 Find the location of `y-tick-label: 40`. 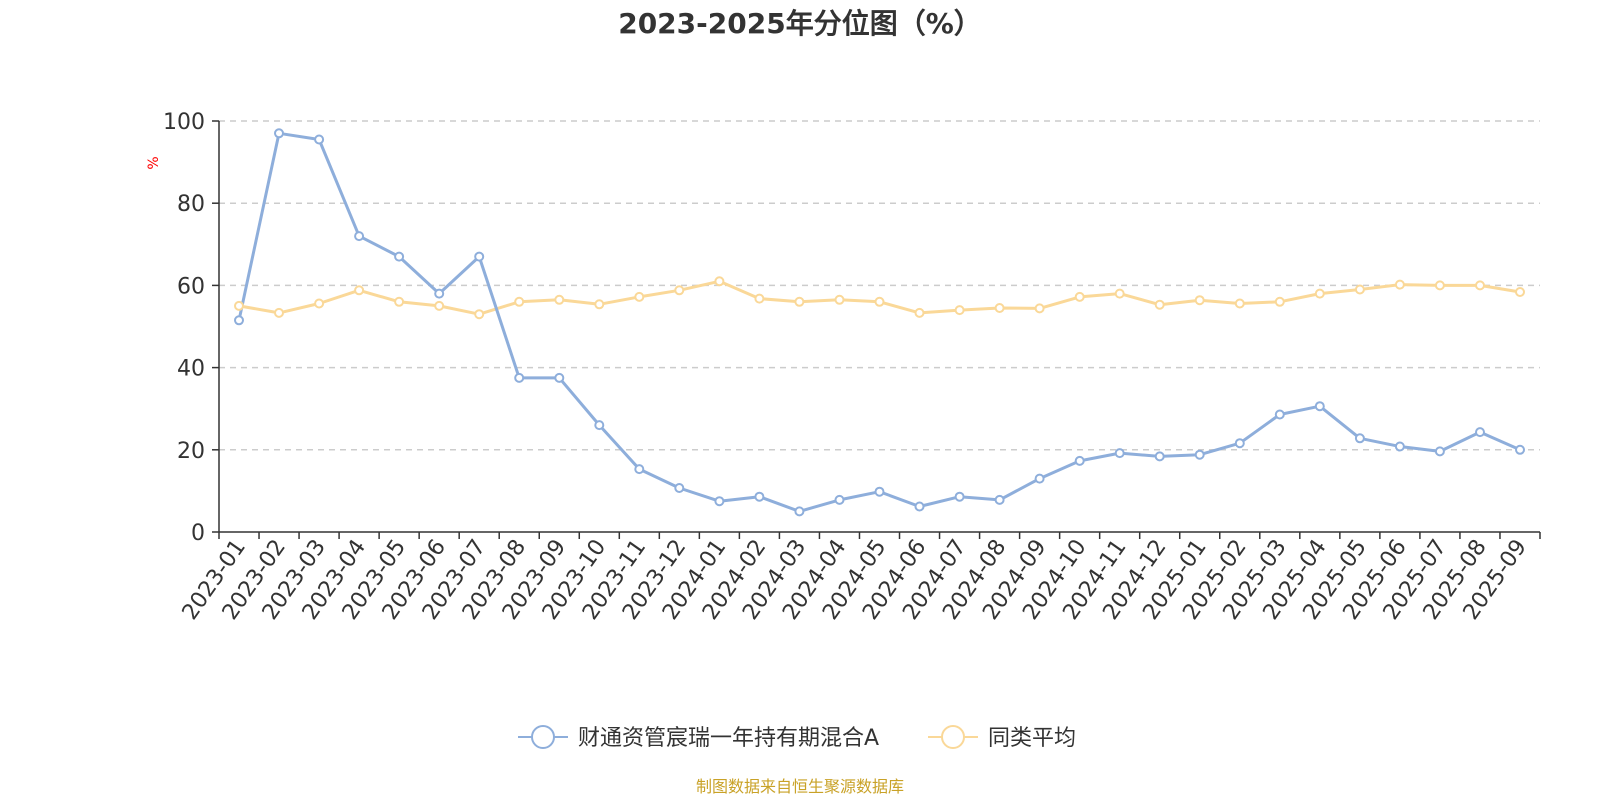

y-tick-label: 40 is located at coordinates (191, 369).